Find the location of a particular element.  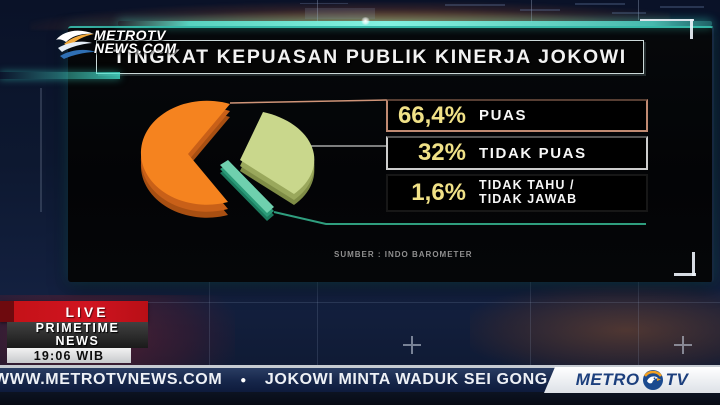

metrotv-channel-logo: METRO TV is located at coordinates (632, 380).